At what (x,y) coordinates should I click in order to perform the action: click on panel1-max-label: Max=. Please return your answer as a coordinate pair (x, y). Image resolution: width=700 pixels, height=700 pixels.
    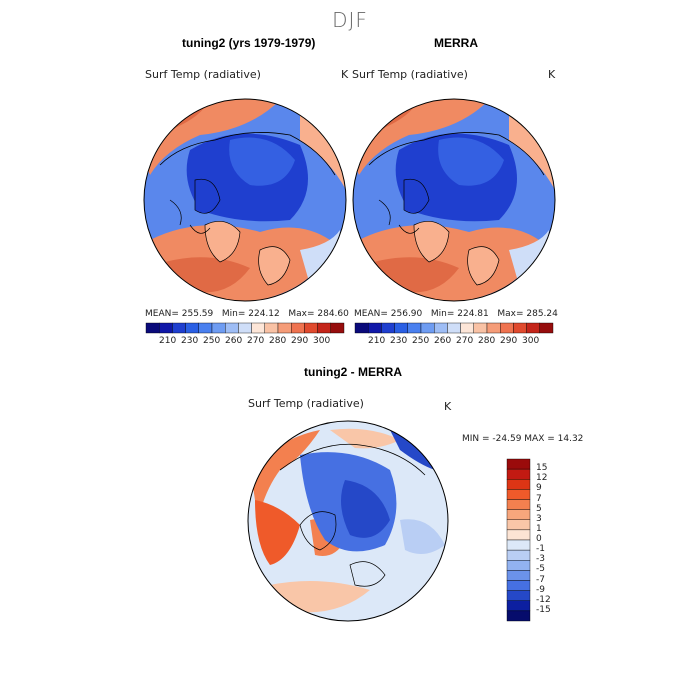
    Looking at the image, I should click on (301, 314).